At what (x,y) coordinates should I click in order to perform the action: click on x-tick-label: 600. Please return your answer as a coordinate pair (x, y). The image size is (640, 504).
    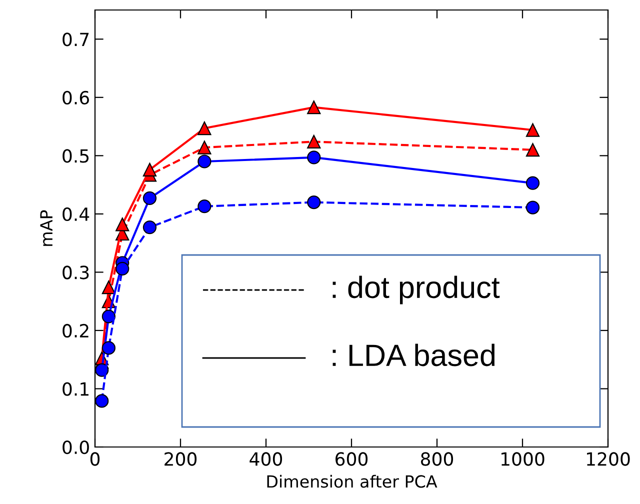
    Looking at the image, I should click on (352, 459).